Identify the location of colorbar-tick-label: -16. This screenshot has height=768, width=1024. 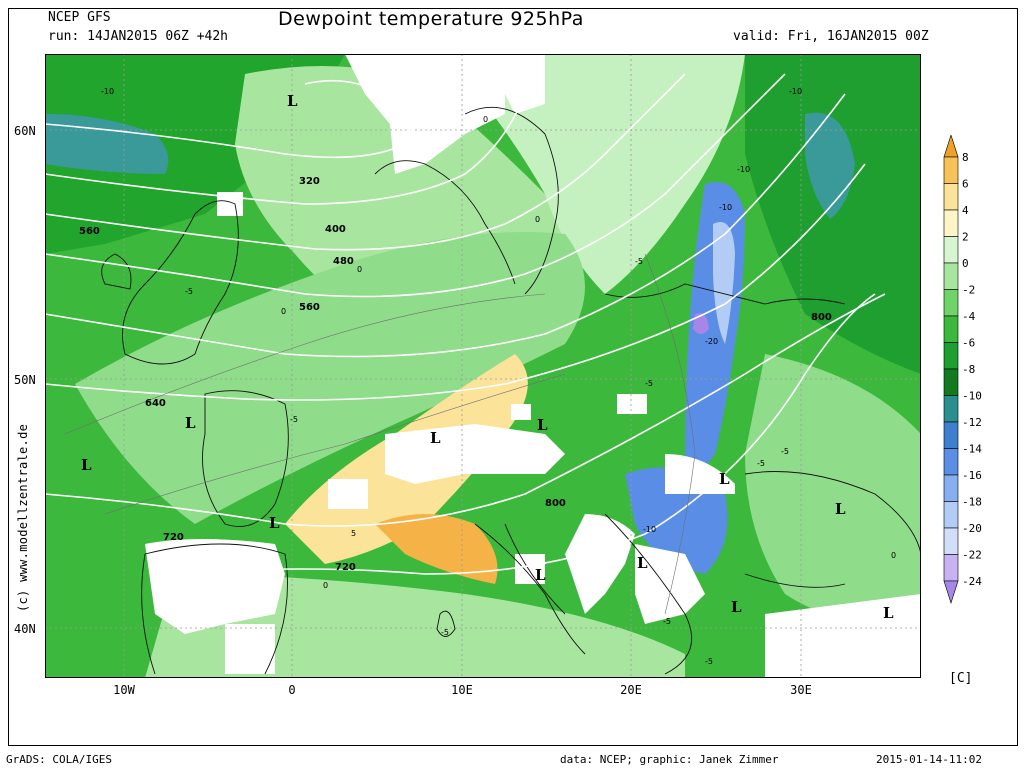
(972, 475).